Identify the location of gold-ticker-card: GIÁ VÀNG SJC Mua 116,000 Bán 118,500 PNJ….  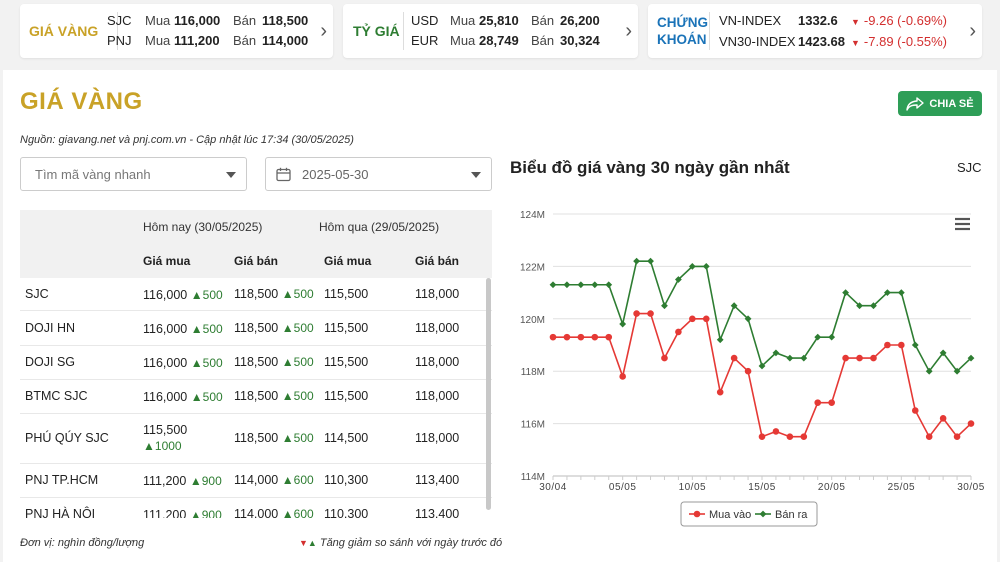
(176, 31).